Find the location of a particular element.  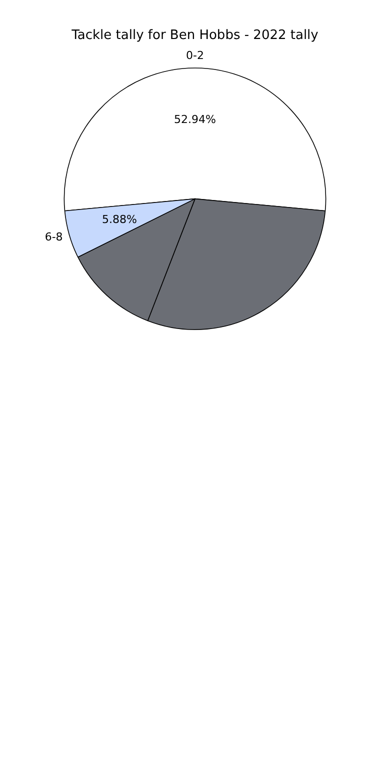

data-label: 52.94% is located at coordinates (195, 119).